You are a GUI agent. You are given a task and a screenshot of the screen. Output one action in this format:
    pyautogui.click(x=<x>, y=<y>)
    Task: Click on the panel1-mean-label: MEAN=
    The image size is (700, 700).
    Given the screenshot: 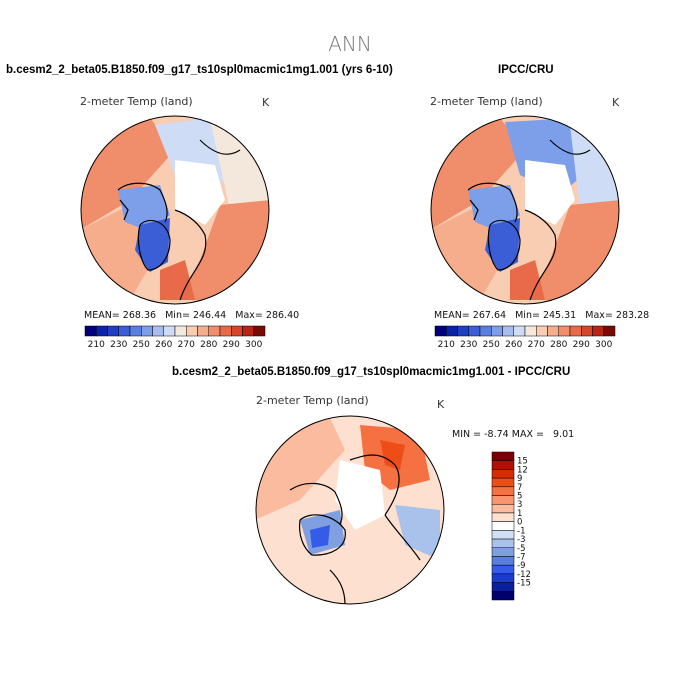 What is the action you would take?
    pyautogui.click(x=102, y=315)
    